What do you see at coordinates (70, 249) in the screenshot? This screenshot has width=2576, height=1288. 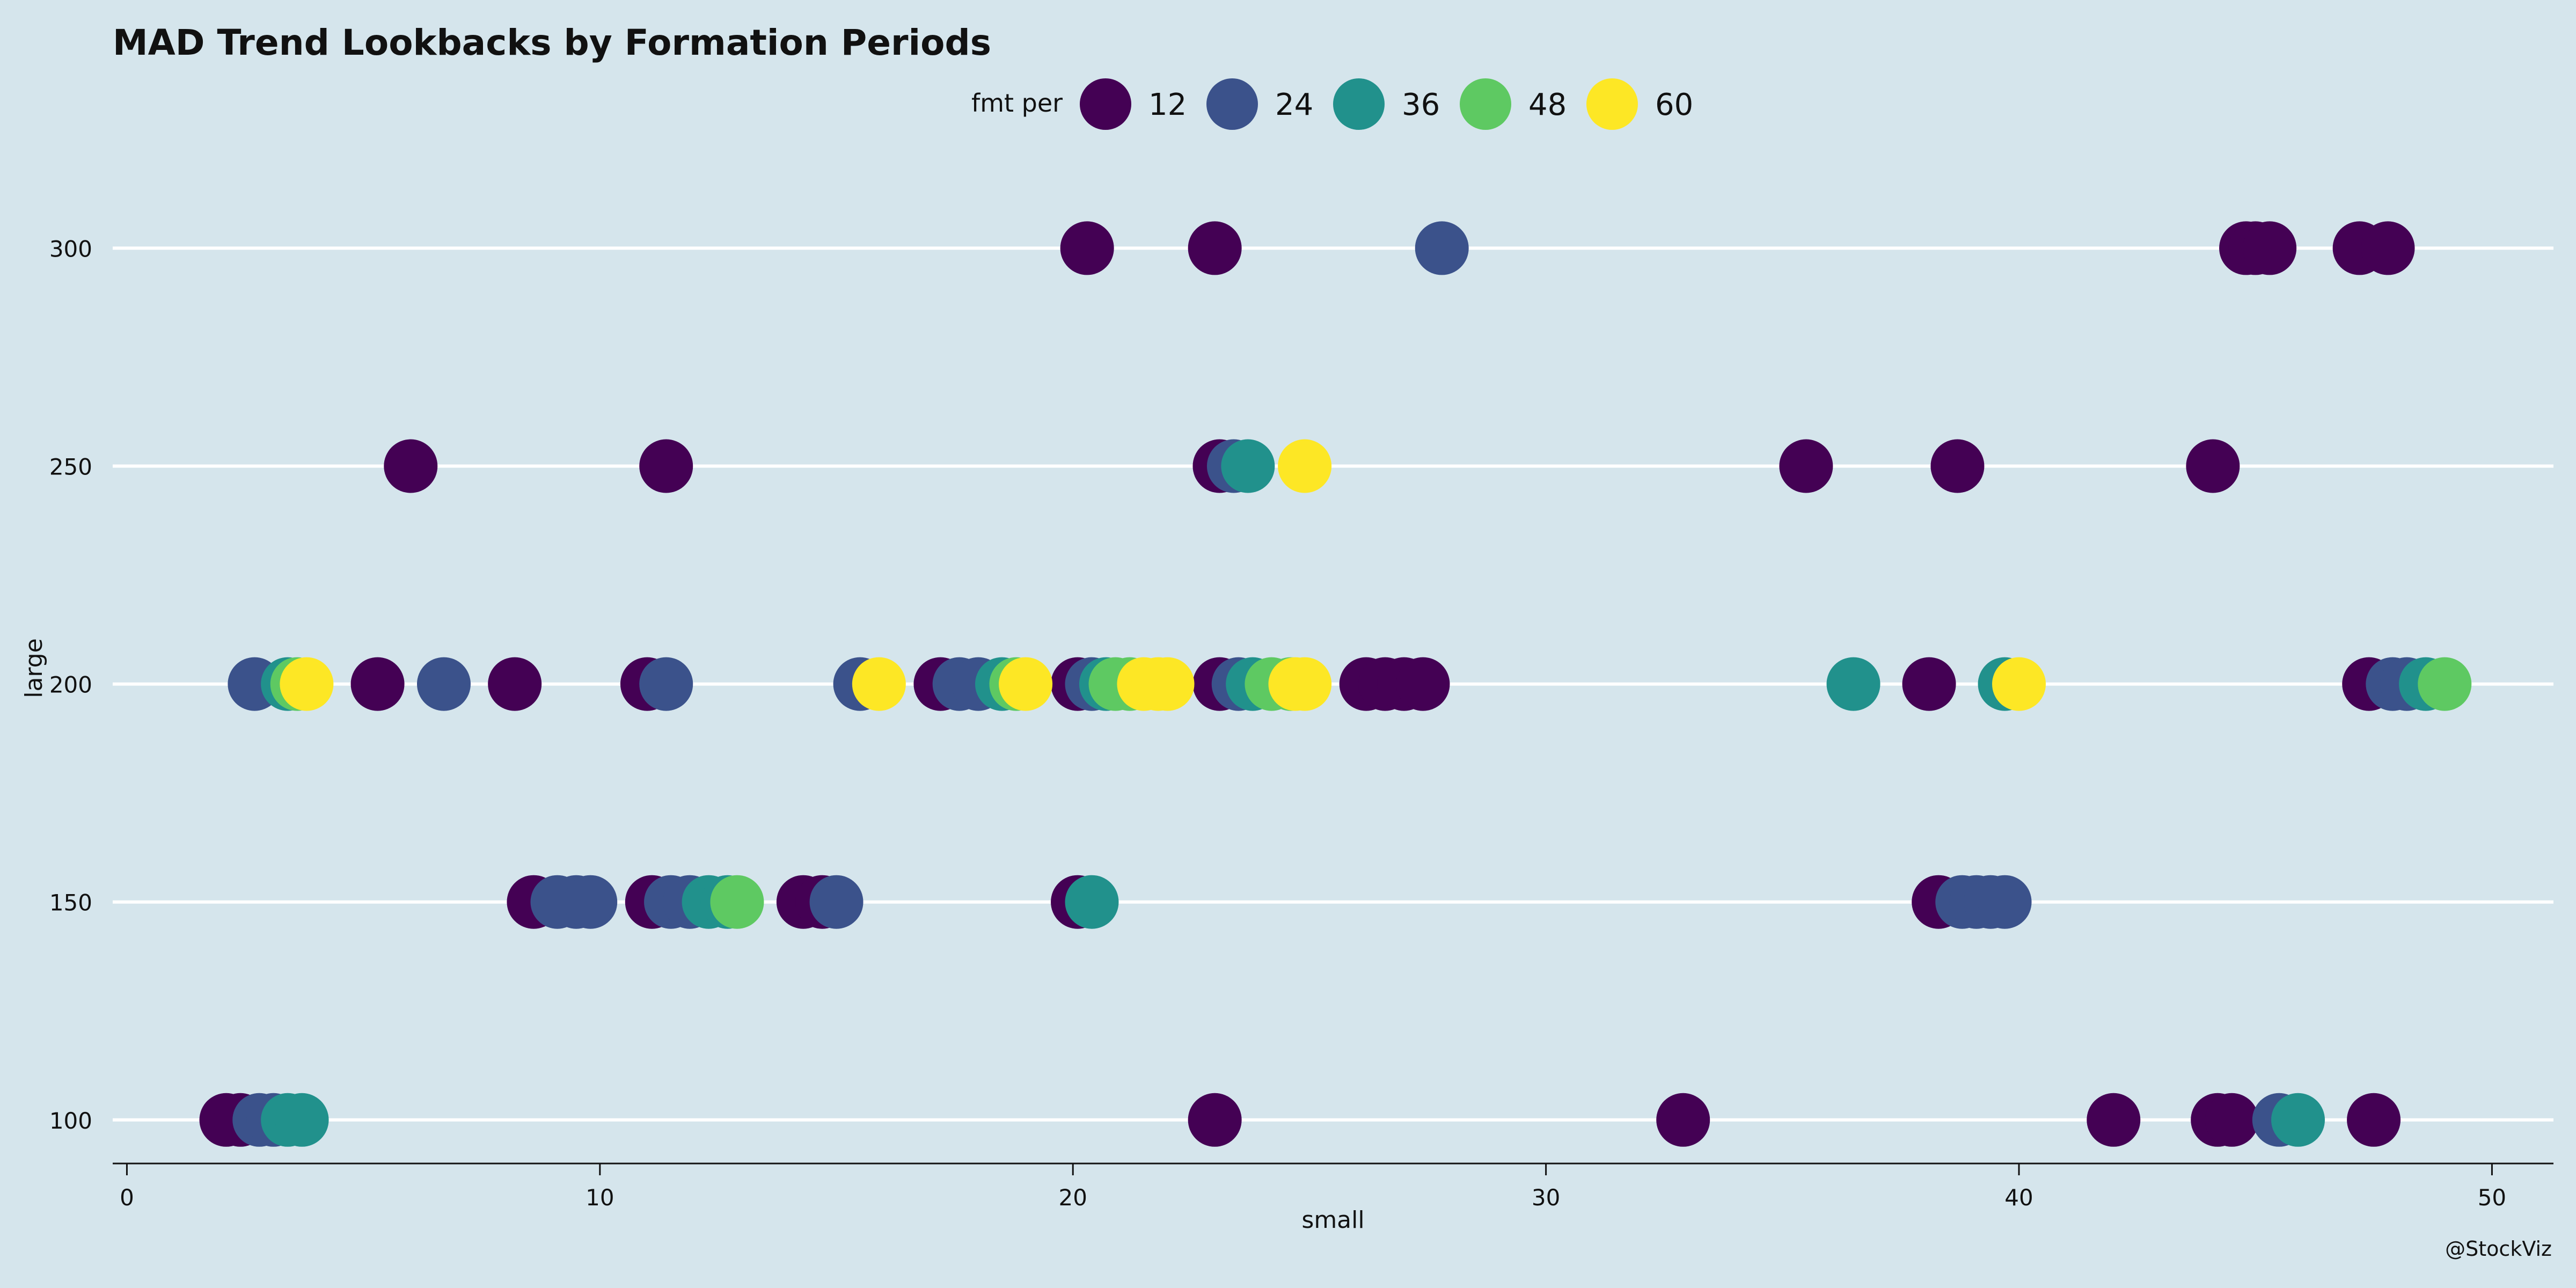 I see `y-tick-label: 300` at bounding box center [70, 249].